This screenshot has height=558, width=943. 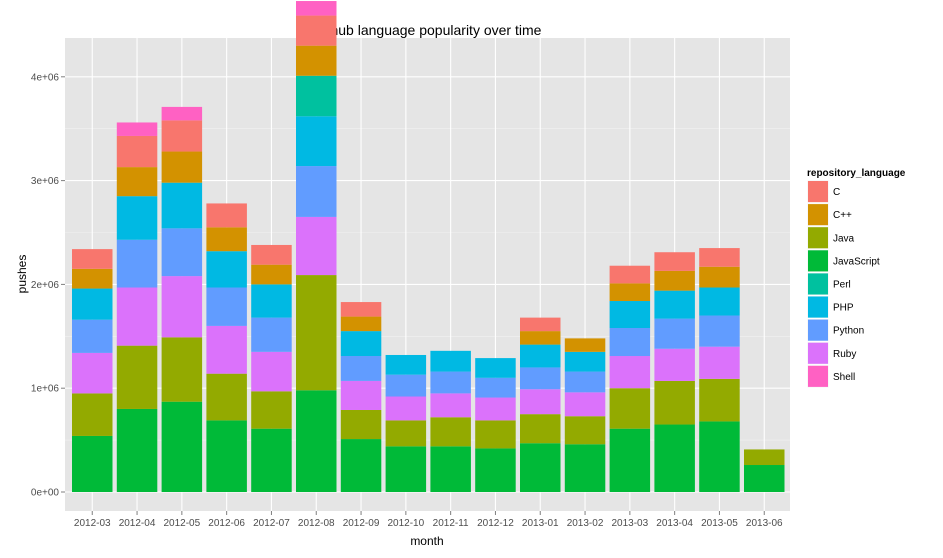 What do you see at coordinates (540, 338) in the screenshot?
I see `bar-2013-01-cpp` at bounding box center [540, 338].